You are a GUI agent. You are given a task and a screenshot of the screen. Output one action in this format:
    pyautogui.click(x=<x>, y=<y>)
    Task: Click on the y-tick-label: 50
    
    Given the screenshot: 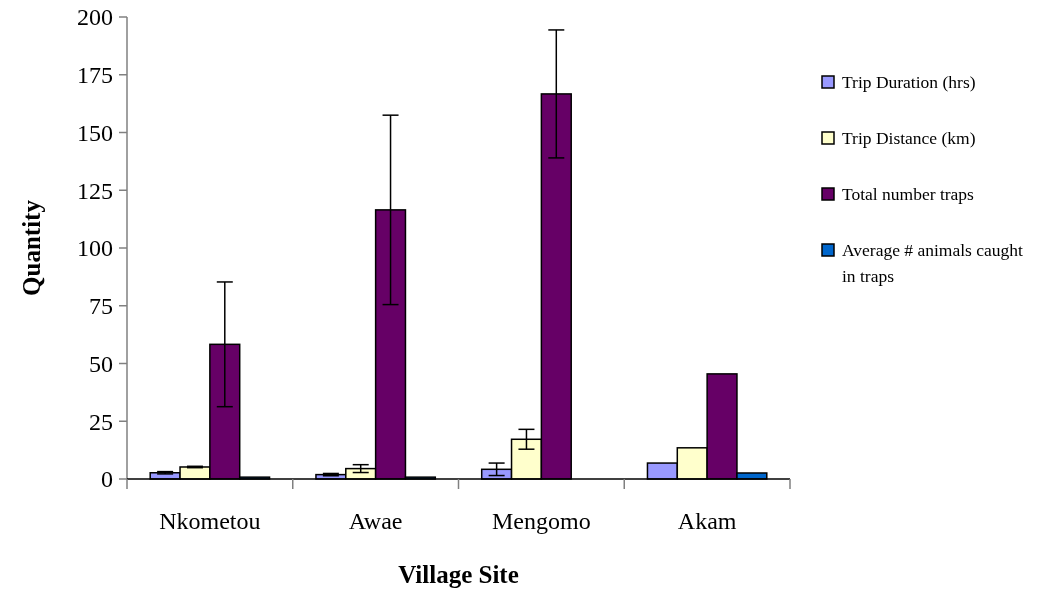 What is the action you would take?
    pyautogui.click(x=101, y=363)
    